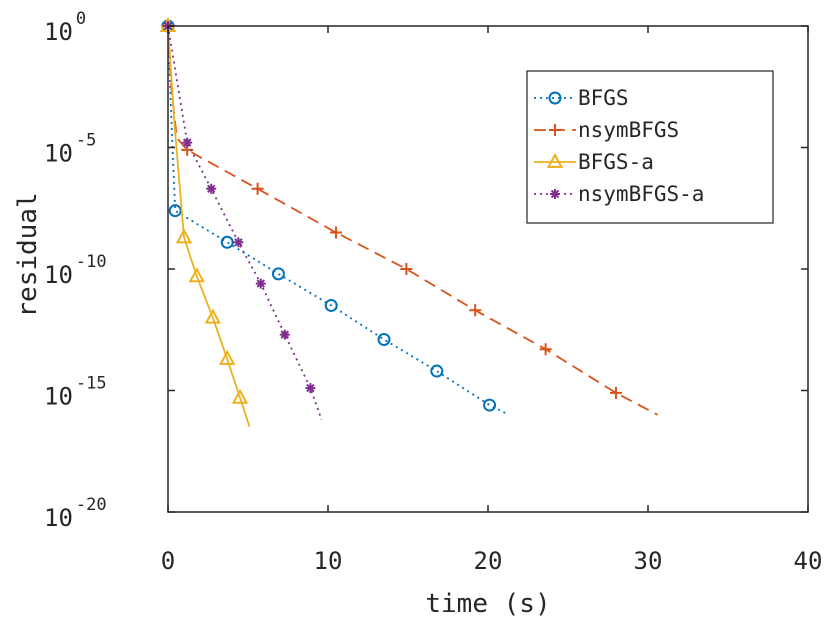  What do you see at coordinates (488, 561) in the screenshot?
I see `x-tick-label: 20` at bounding box center [488, 561].